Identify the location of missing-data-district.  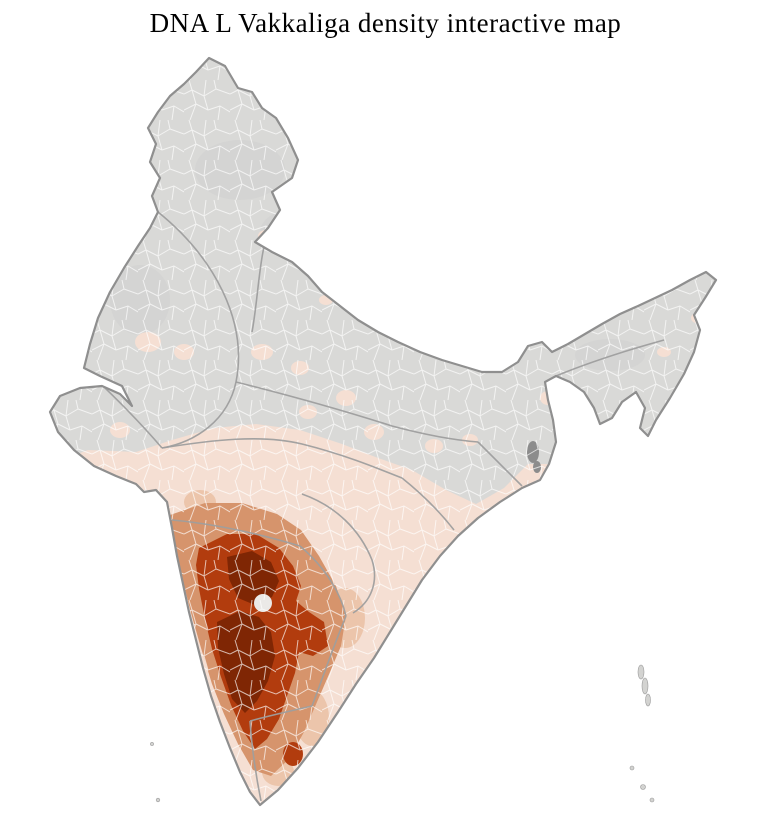
(263, 603).